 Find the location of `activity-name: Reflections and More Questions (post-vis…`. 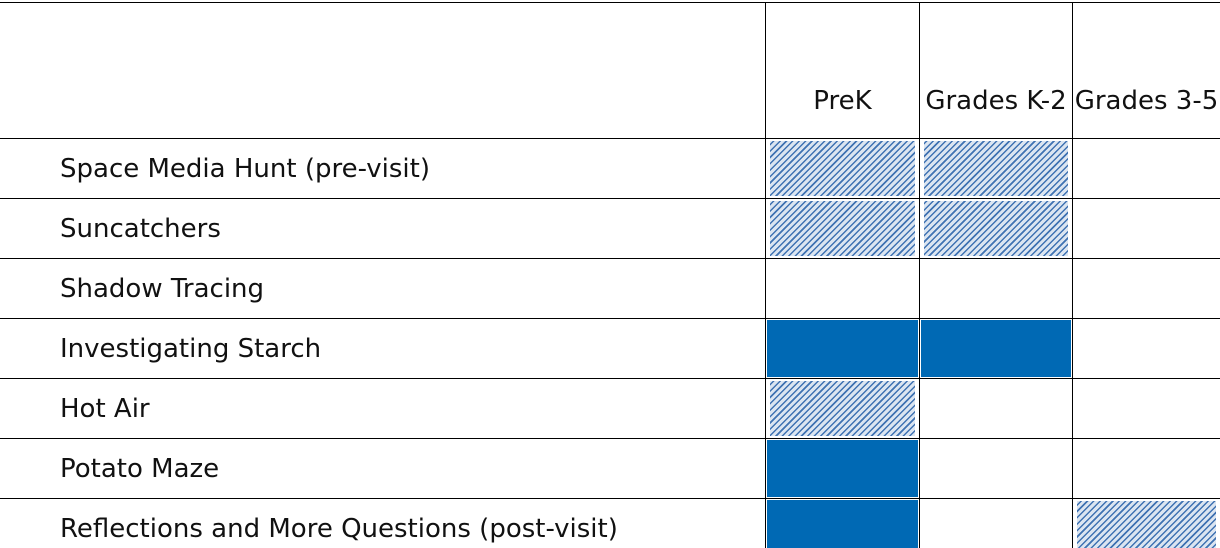

activity-name: Reflections and More Questions (post-vis… is located at coordinates (383, 523).